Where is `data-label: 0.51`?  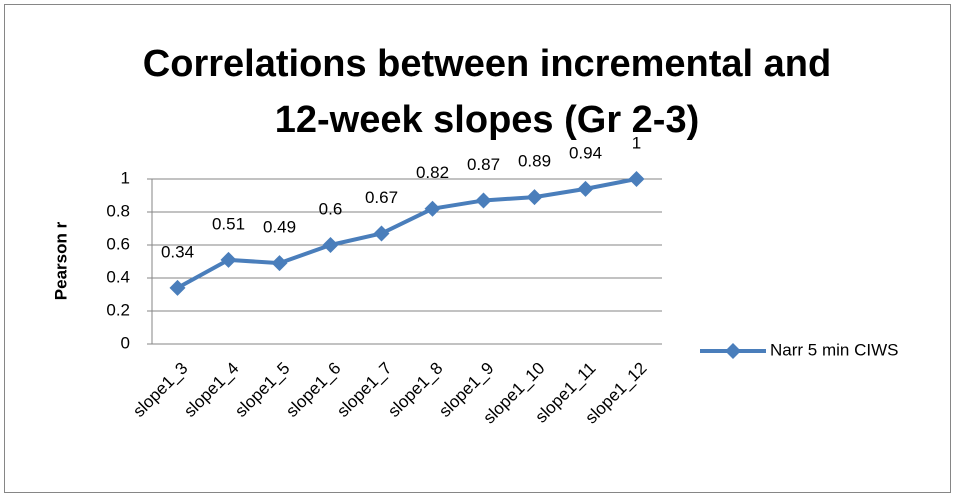 data-label: 0.51 is located at coordinates (228, 223).